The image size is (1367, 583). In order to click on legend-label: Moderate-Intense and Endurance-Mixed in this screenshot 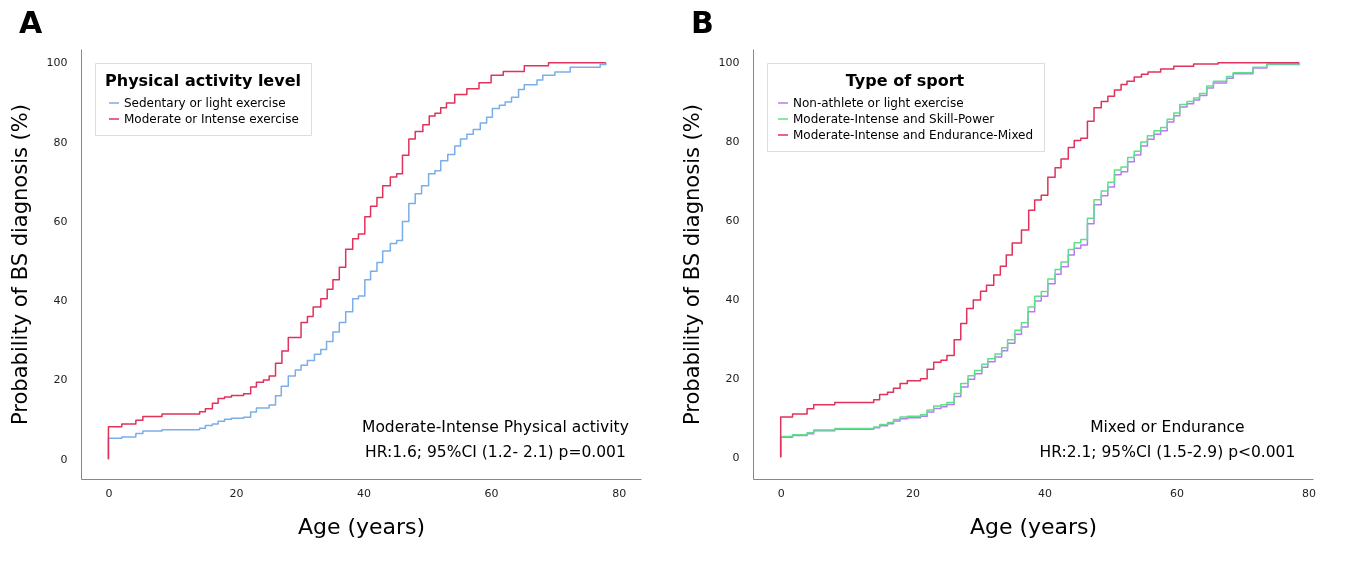, I will do `click(913, 135)`.